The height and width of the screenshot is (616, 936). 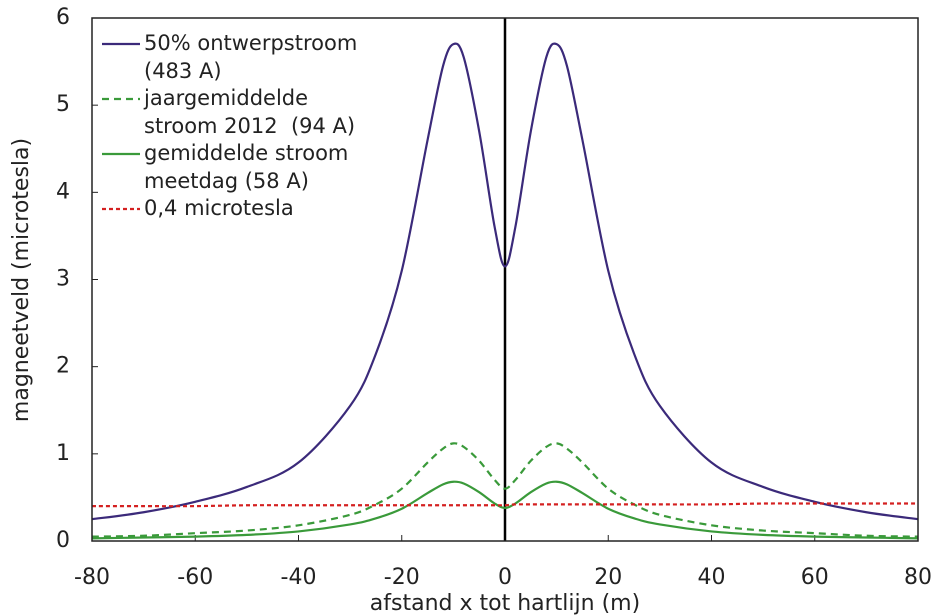 I want to click on y-tick-label: 3, so click(x=63, y=279).